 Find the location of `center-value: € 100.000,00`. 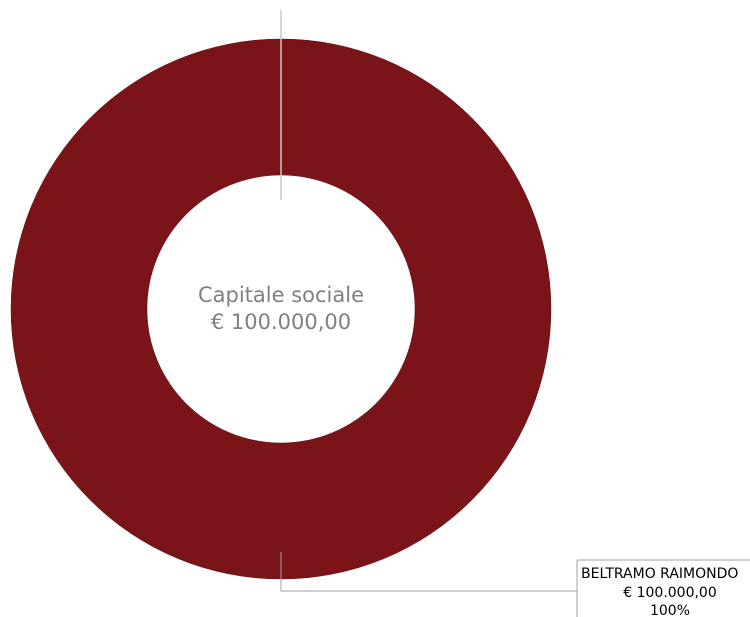

center-value: € 100.000,00 is located at coordinates (281, 322).